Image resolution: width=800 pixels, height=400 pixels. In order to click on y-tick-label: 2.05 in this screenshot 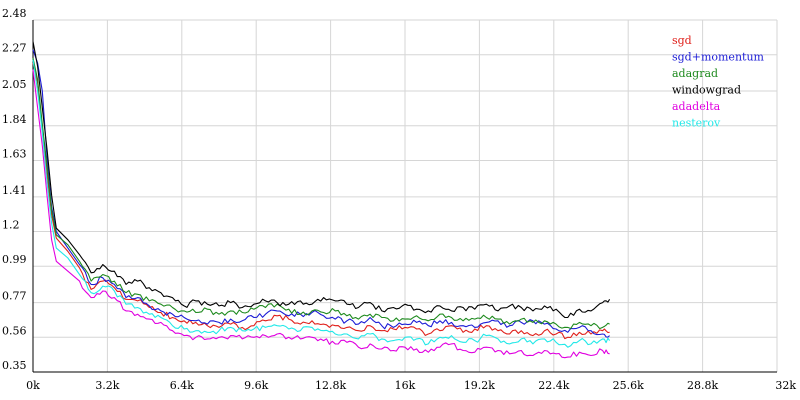, I will do `click(14, 84)`.